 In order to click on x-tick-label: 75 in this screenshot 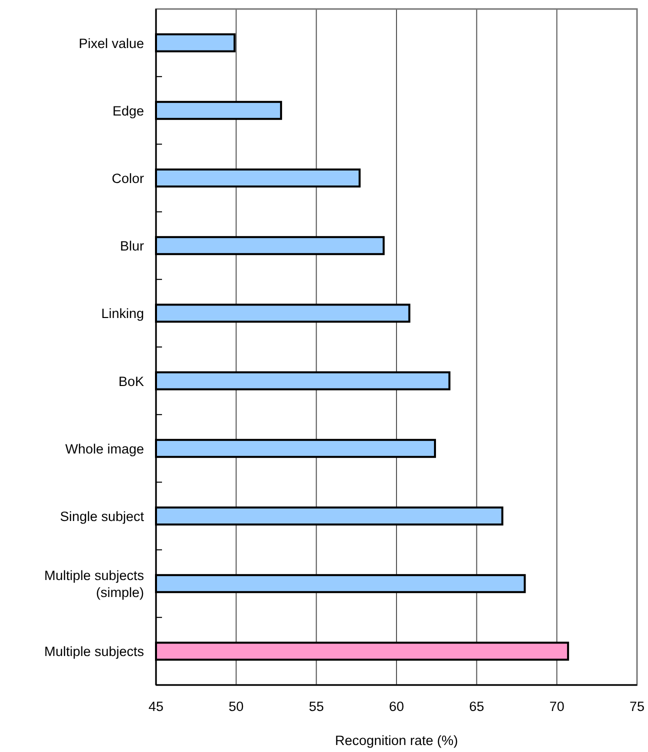, I will do `click(637, 706)`.